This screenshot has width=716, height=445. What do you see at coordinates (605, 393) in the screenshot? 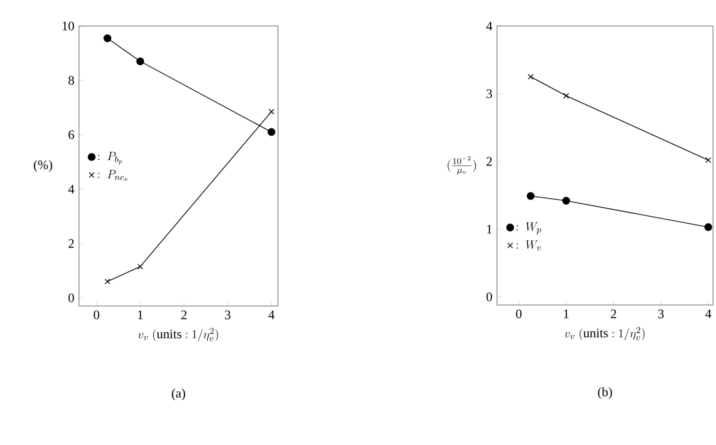
I see `text: (b)` at bounding box center [605, 393].